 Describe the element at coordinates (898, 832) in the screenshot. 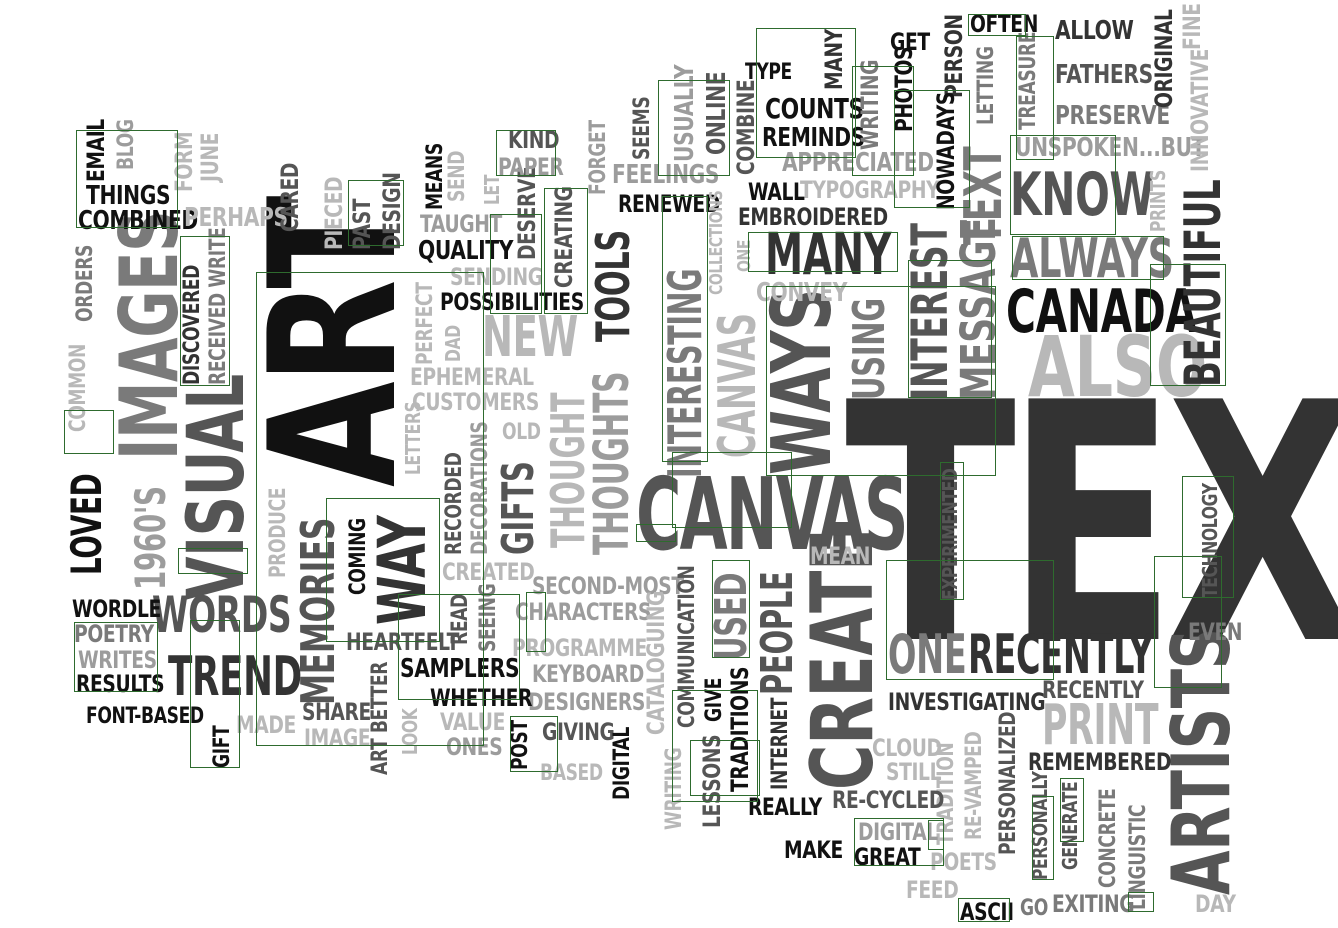

I see `word-digital: DIGITAL` at that location.